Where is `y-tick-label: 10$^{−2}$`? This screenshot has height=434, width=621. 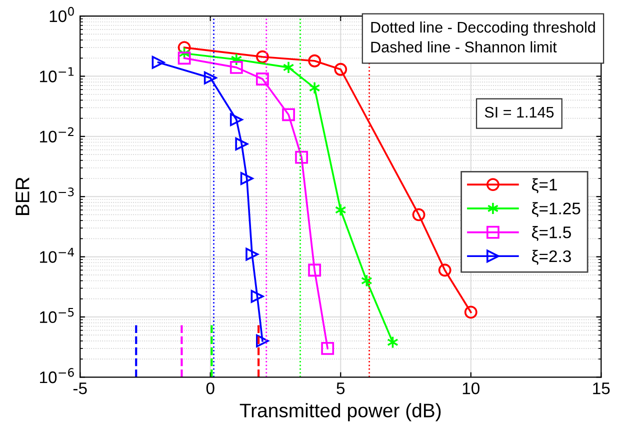
y-tick-label: 10$^{−2}$ is located at coordinates (57, 134).